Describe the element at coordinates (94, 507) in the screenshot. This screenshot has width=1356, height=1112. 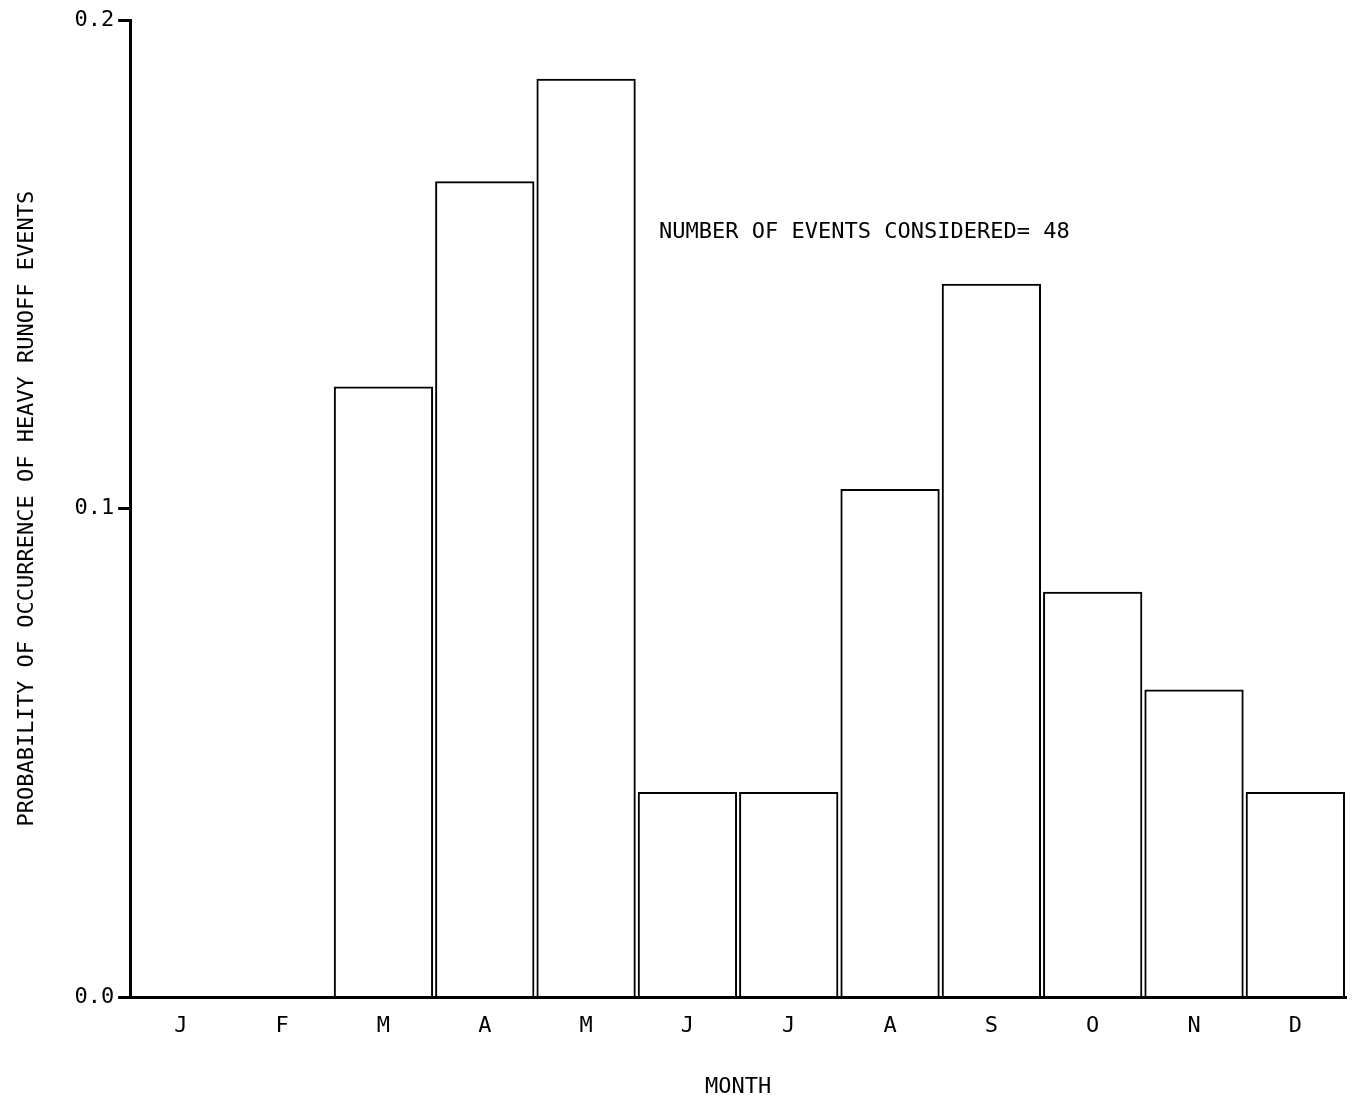
I see `y-tick-label: 0.1` at that location.